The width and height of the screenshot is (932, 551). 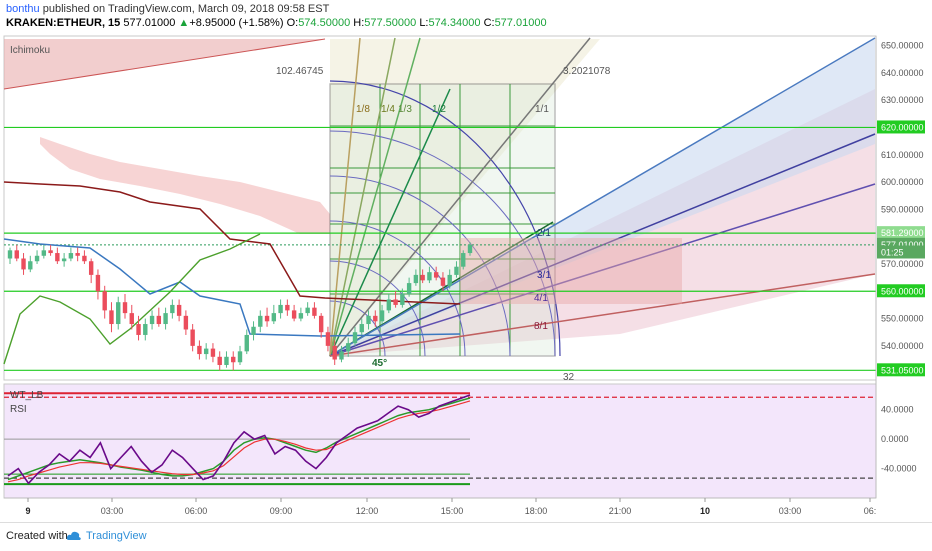 I want to click on ichimoku-base-line, so click(x=232, y=243).